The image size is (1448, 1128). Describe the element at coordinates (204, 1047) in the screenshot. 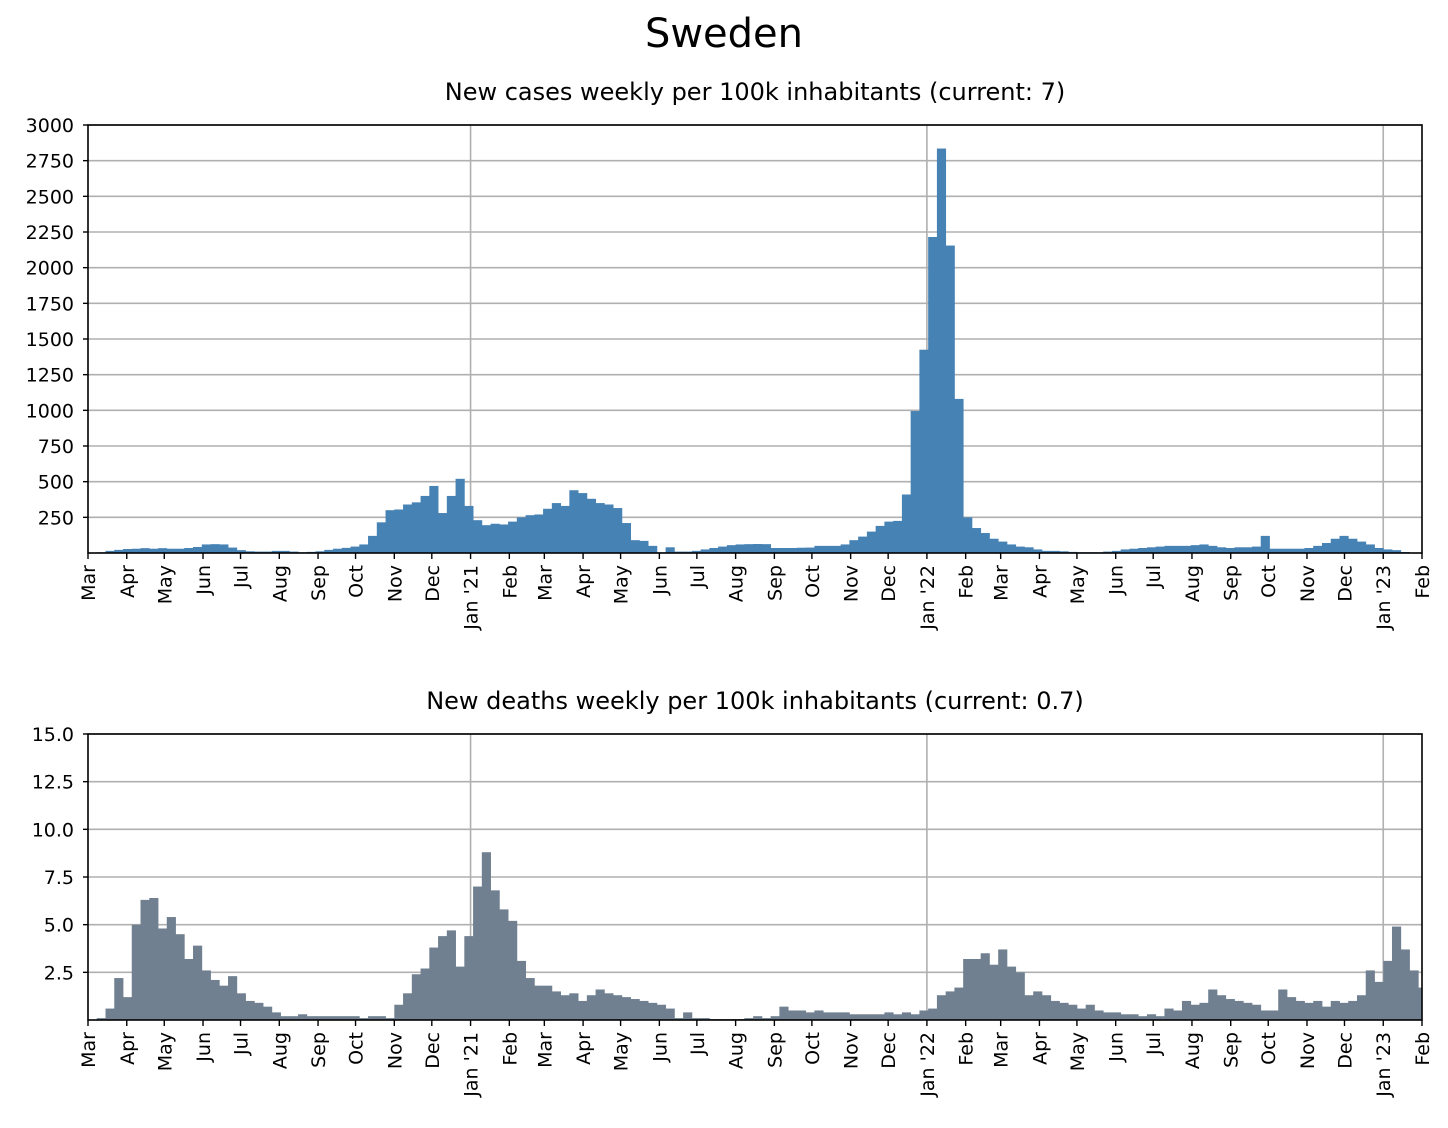

I see `deaths-x-tick-label: Jun` at that location.